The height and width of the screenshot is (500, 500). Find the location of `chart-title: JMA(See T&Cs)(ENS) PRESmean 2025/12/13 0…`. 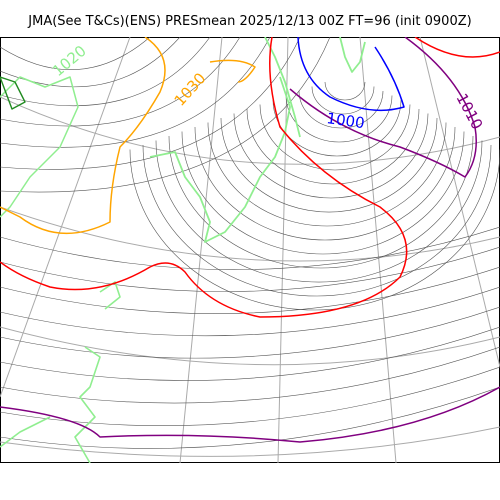

chart-title: JMA(See T&Cs)(ENS) PRESmean 2025/12/13 0… is located at coordinates (250, 21).